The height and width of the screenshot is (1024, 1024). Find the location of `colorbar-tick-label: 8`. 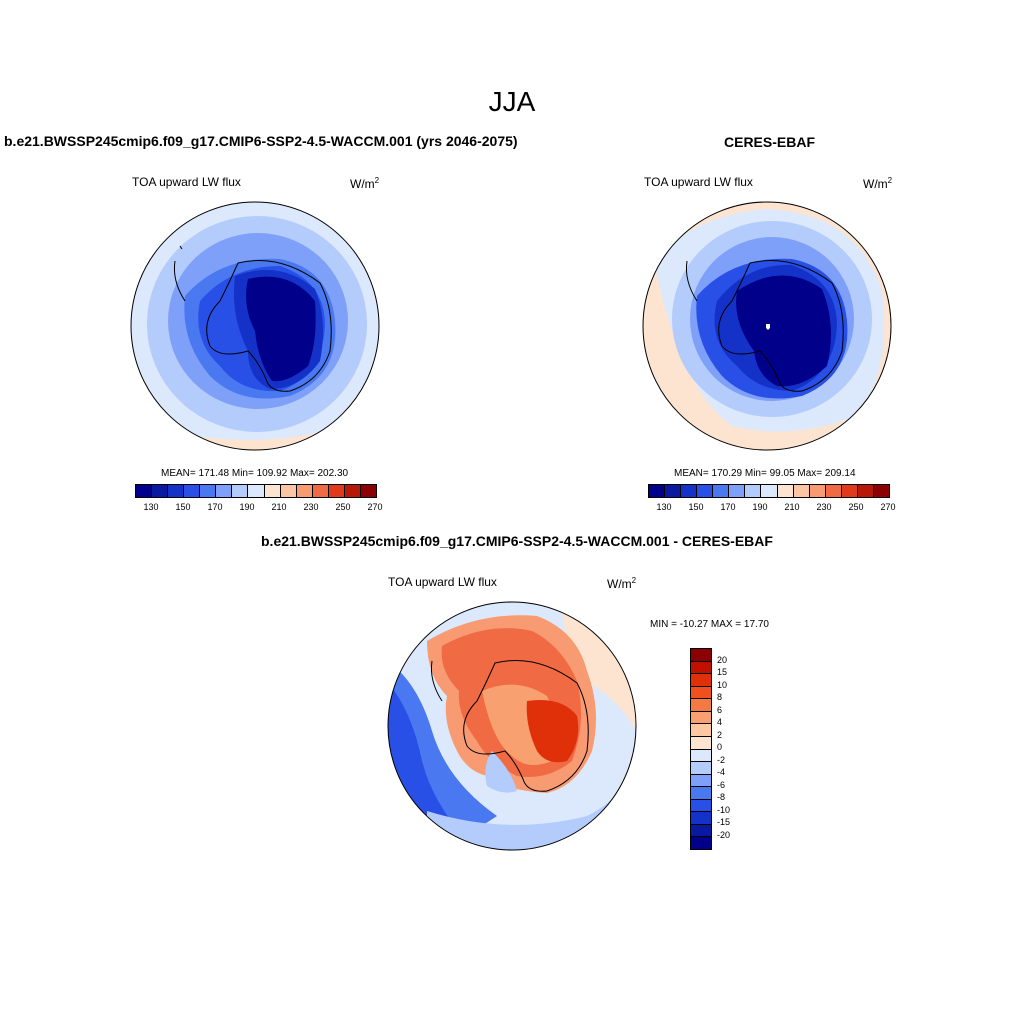

colorbar-tick-label: 8 is located at coordinates (720, 697).